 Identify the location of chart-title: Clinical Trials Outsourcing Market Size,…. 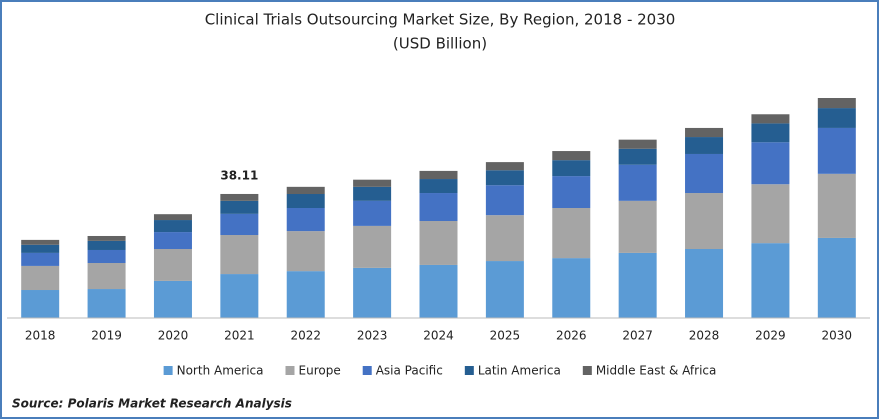
(440, 20).